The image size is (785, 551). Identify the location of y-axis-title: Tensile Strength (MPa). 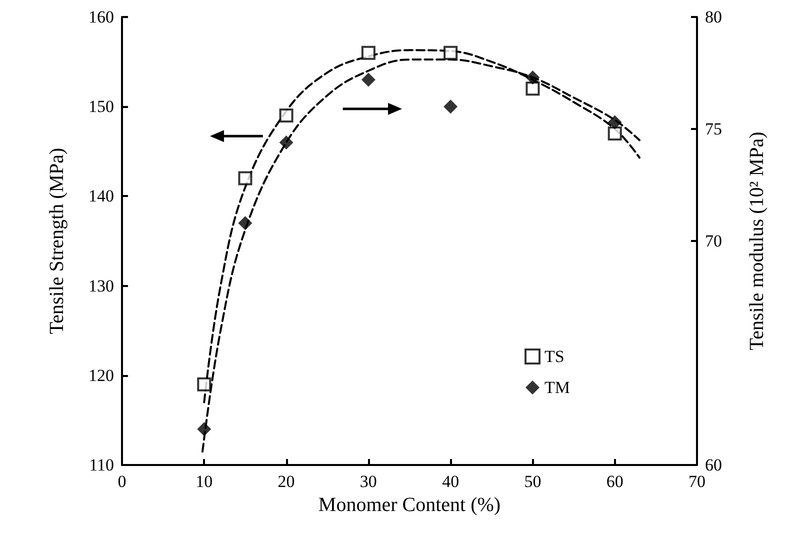
(57, 241).